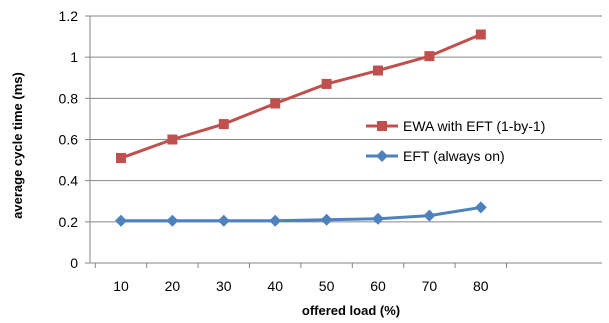 The image size is (609, 323). Describe the element at coordinates (327, 286) in the screenshot. I see `x-tick-label-4: 50` at that location.